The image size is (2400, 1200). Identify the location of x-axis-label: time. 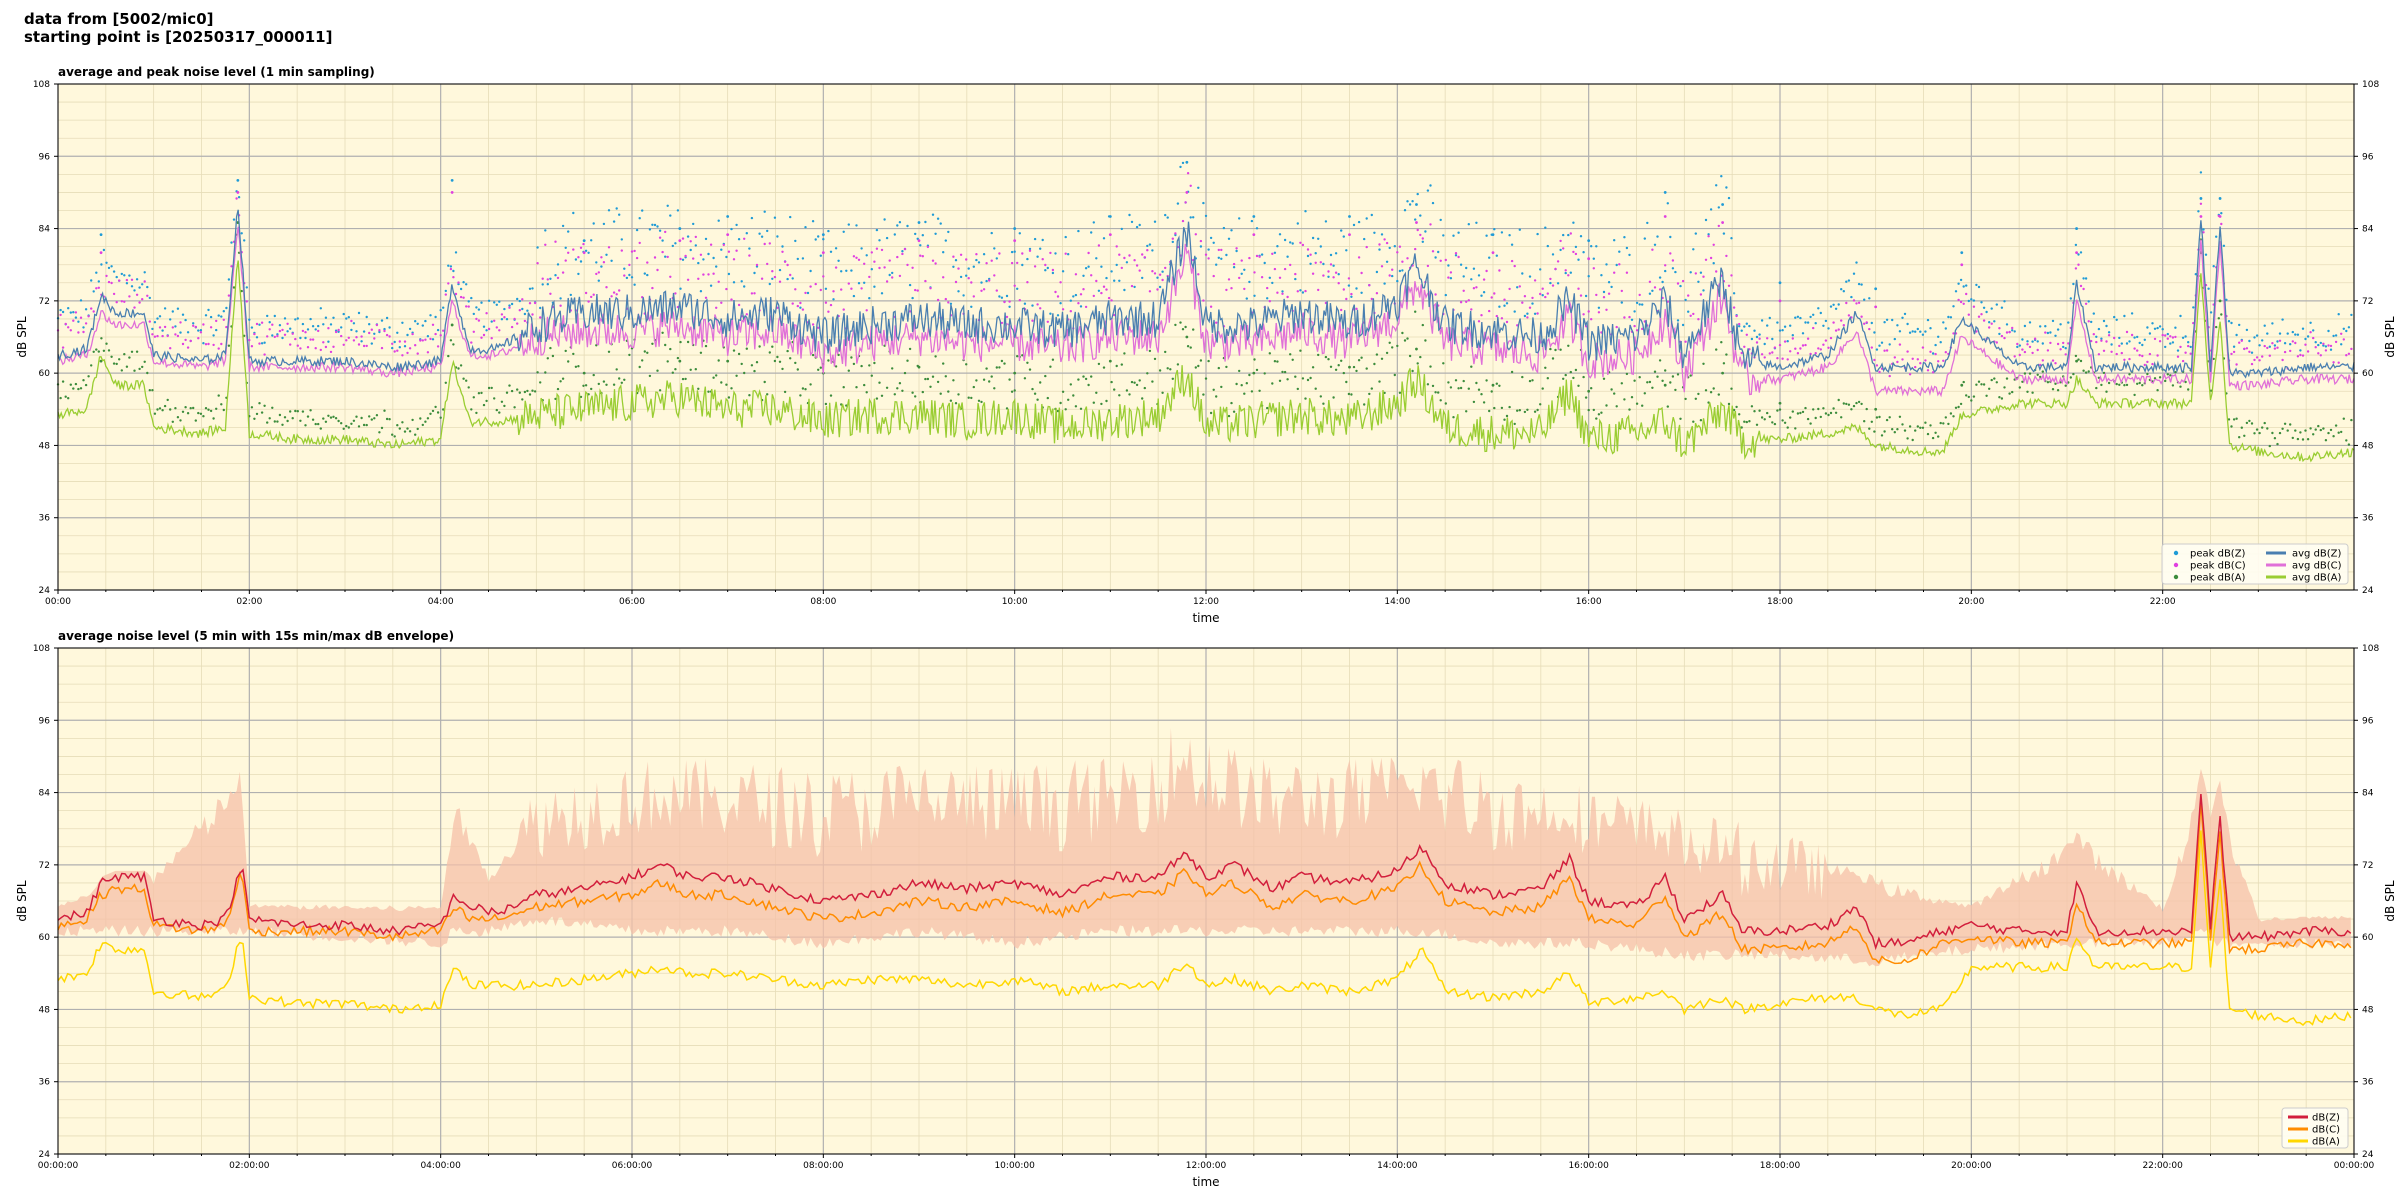
(1205, 618).